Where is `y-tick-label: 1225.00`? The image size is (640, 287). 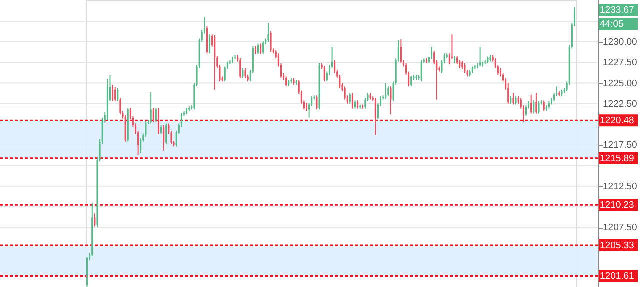 y-tick-label: 1225.00 is located at coordinates (620, 84).